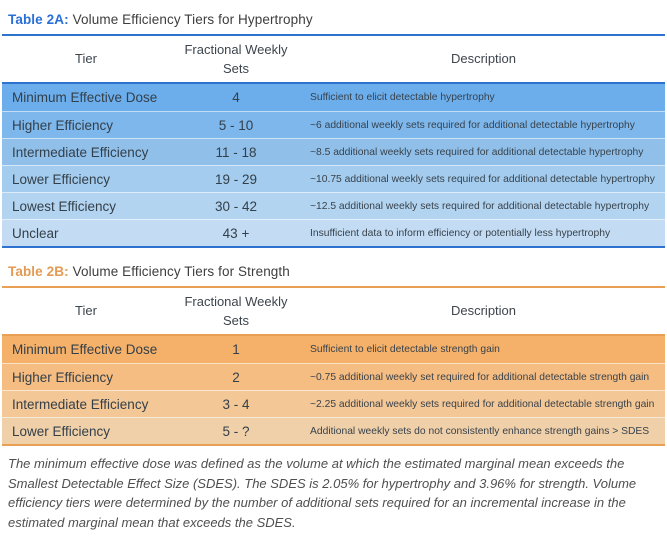  I want to click on table-b-label: Table 2B:, so click(38, 271).